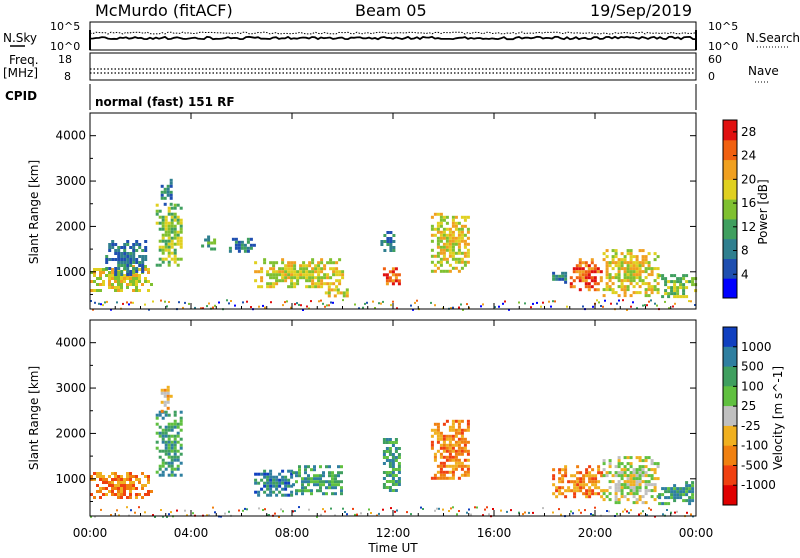  I want to click on velocity-colorbar-tick-label: -500, so click(754, 465).